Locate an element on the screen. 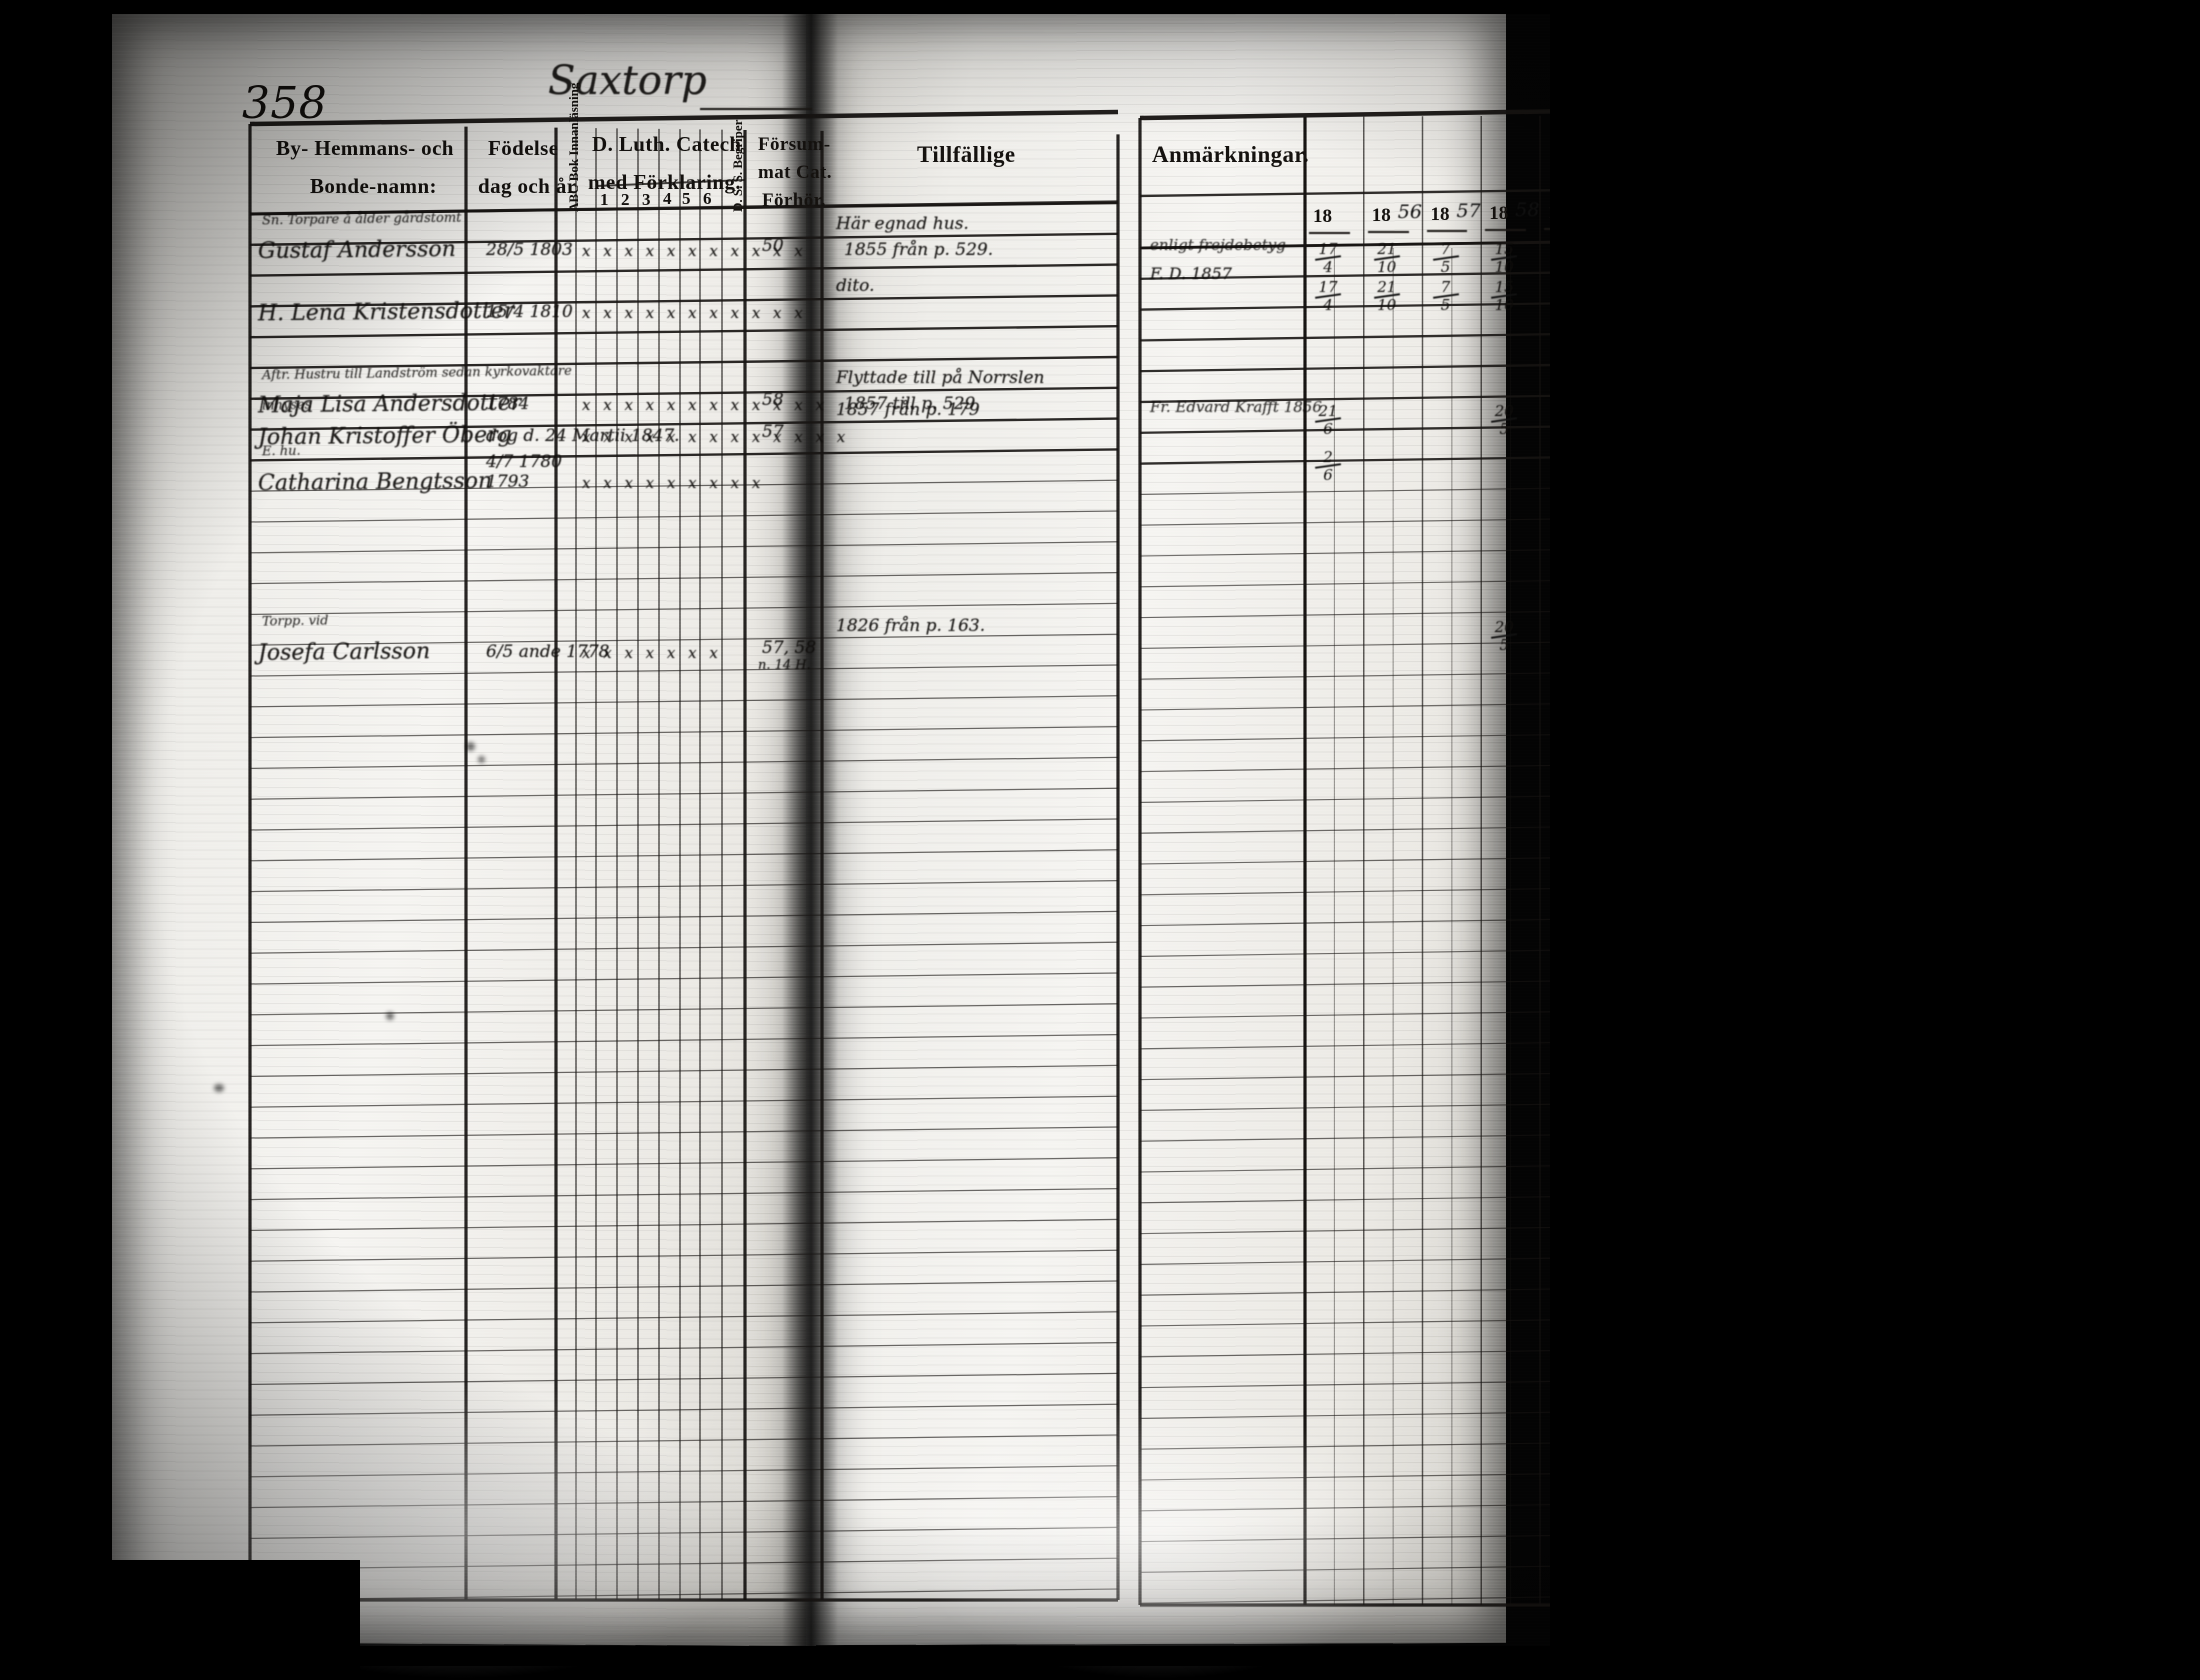  entry-name-note: E. hu. is located at coordinates (281, 452).